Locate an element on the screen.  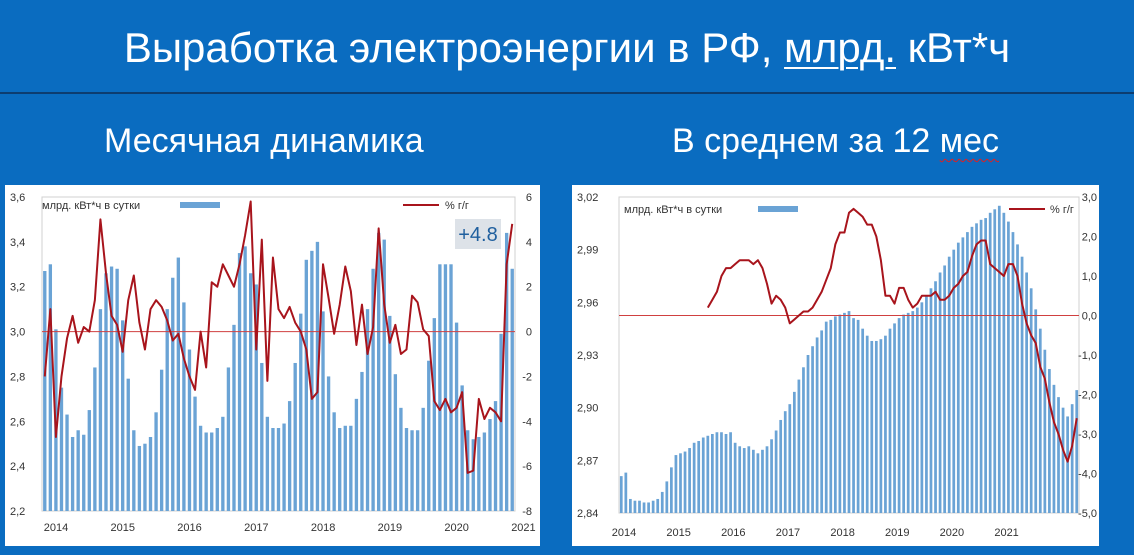
y-right-tick-label: -5,0 is located at coordinates (1087, 514).